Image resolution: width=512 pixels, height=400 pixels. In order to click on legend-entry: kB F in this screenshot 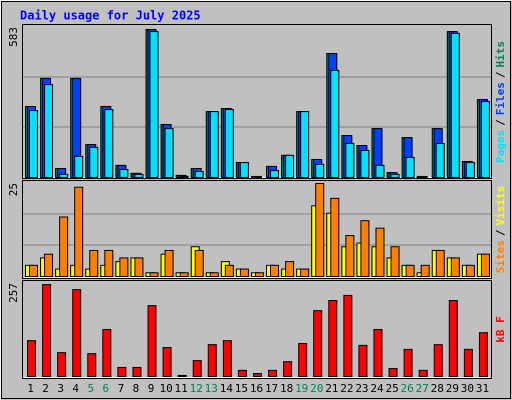, I will do `click(500, 329)`.